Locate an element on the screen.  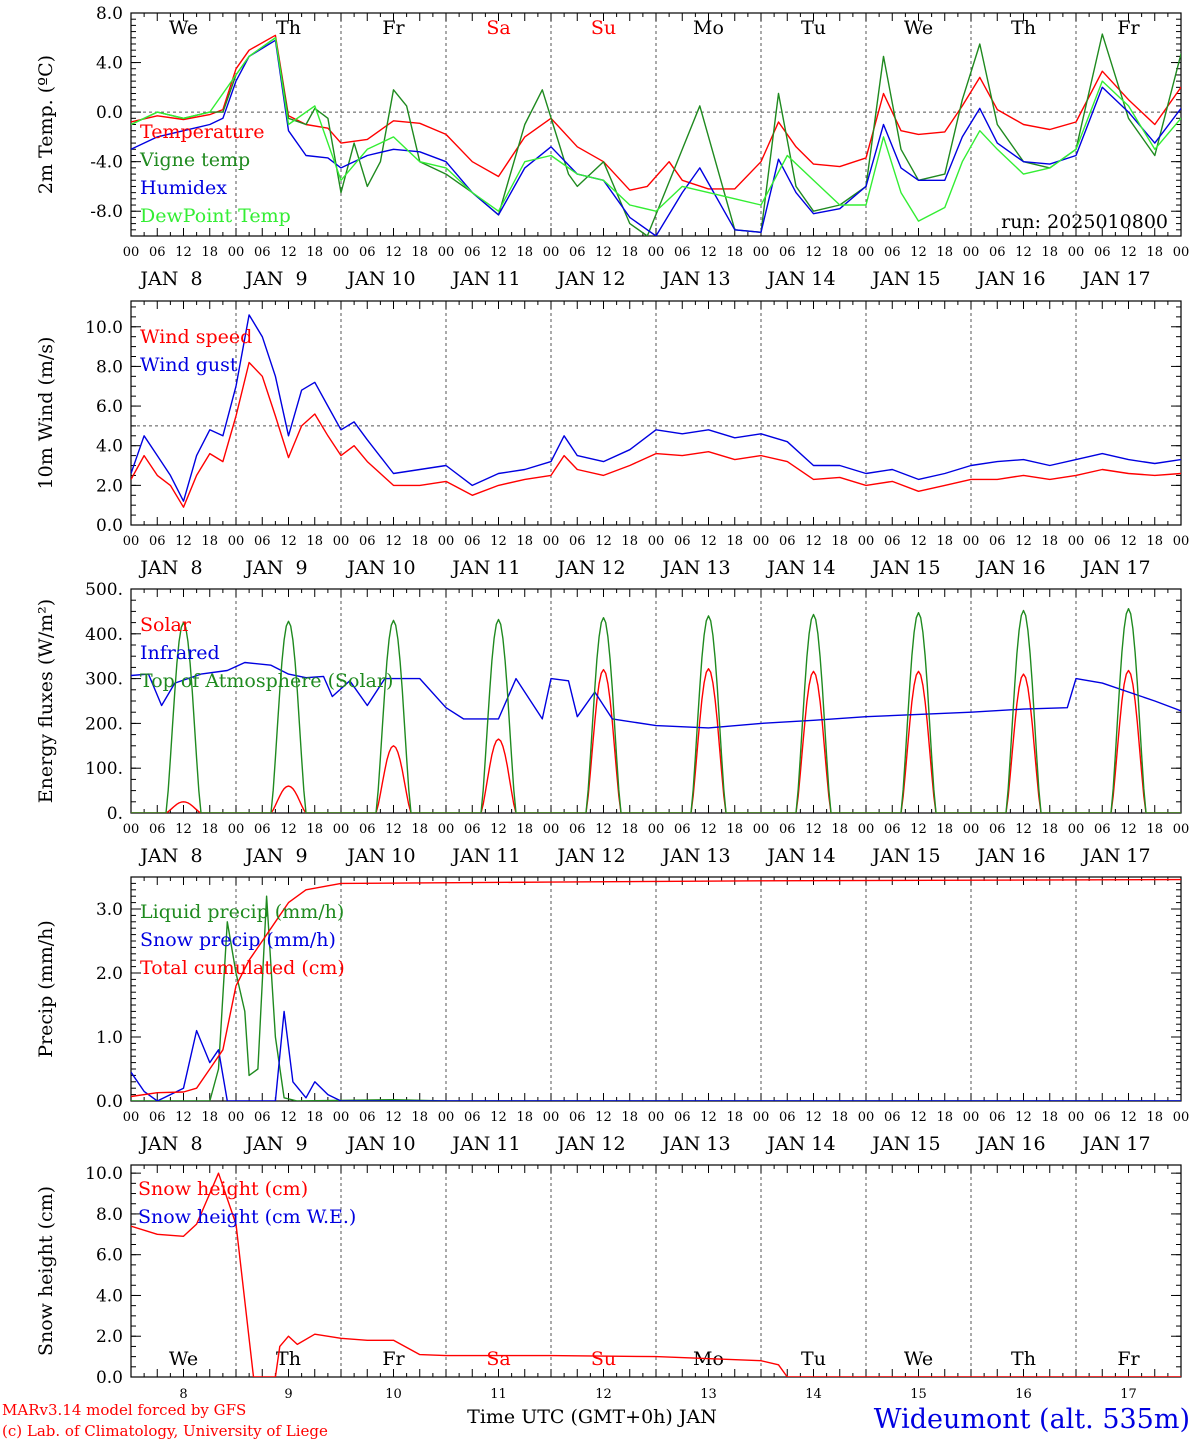
date-label: JAN 17 is located at coordinates (1115, 279).